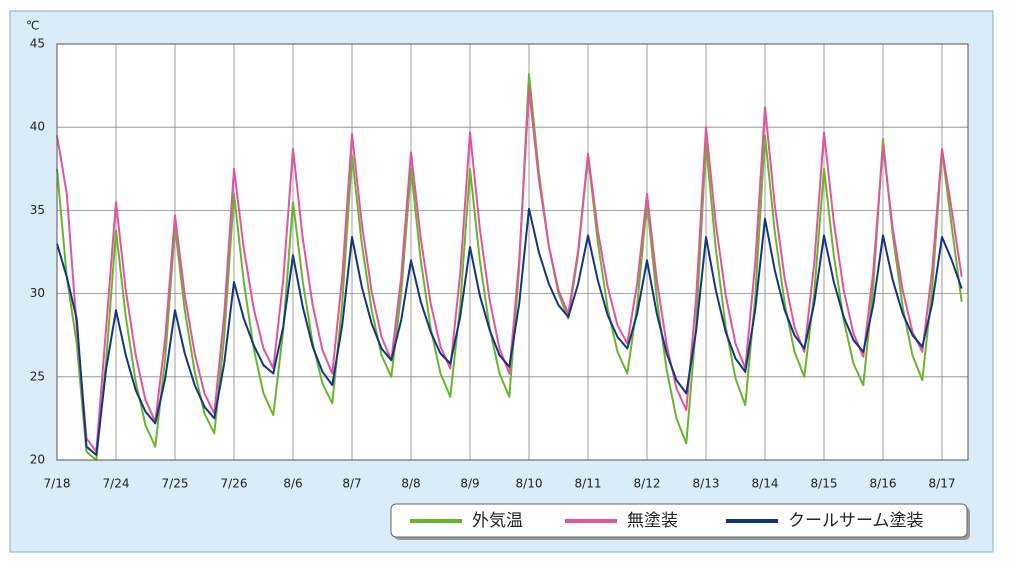  What do you see at coordinates (765, 484) in the screenshot?
I see `x-tick-label: 8/14` at bounding box center [765, 484].